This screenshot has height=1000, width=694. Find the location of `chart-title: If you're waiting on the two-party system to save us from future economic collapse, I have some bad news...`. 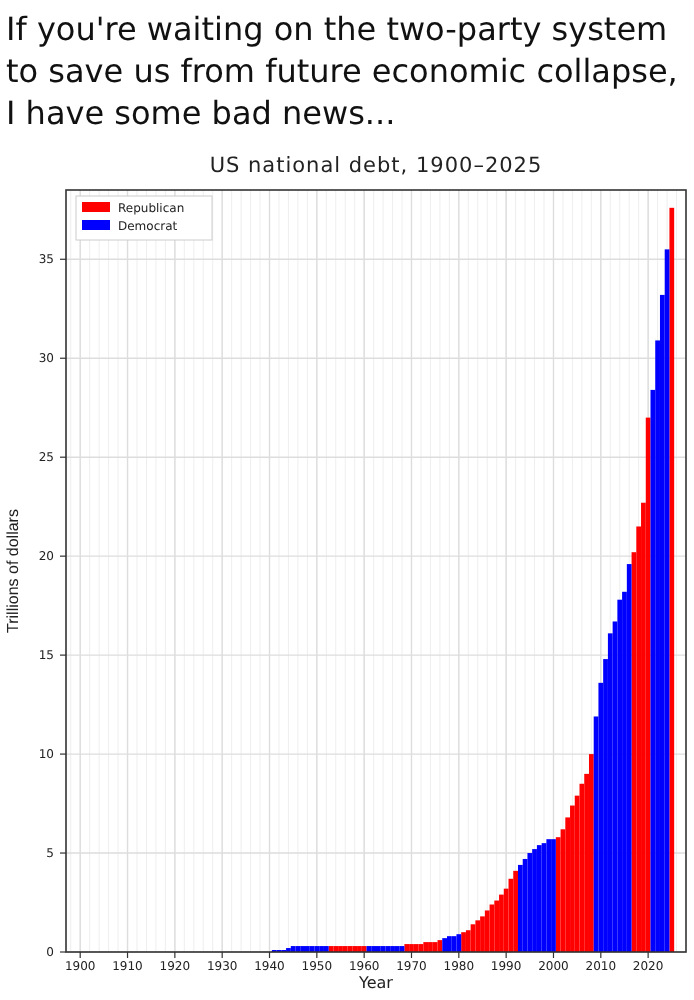

chart-title: If you're waiting on the two-party system to save us from future economic collapse, I have some bad news... is located at coordinates (342, 71).